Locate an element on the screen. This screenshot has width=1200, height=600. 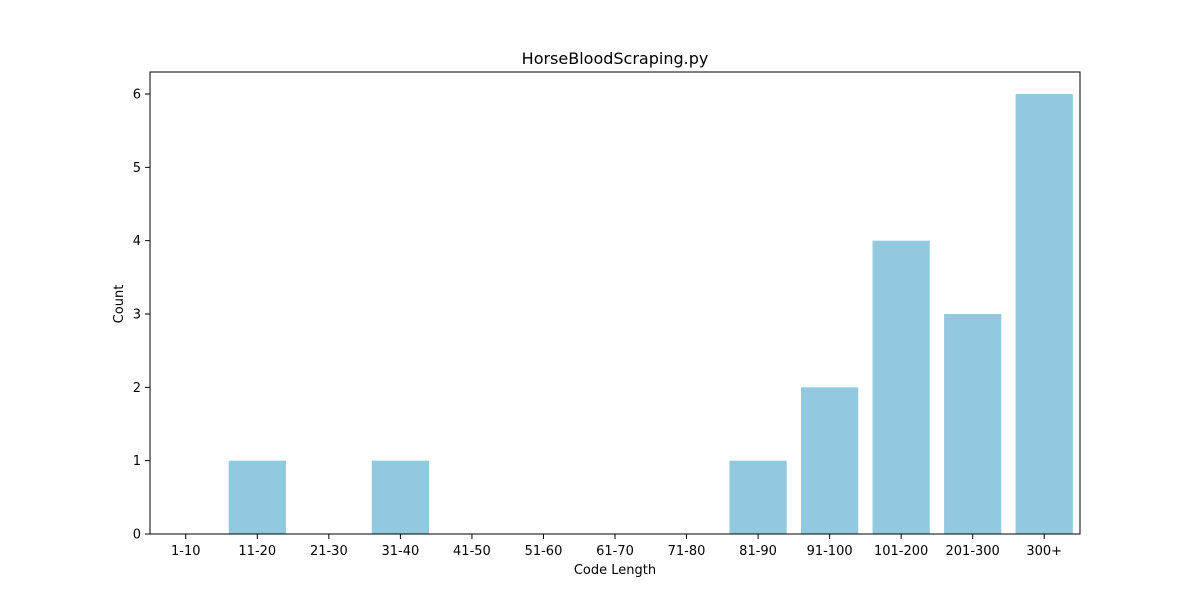
chart-title: HorseBloodScraping.py is located at coordinates (615, 58).